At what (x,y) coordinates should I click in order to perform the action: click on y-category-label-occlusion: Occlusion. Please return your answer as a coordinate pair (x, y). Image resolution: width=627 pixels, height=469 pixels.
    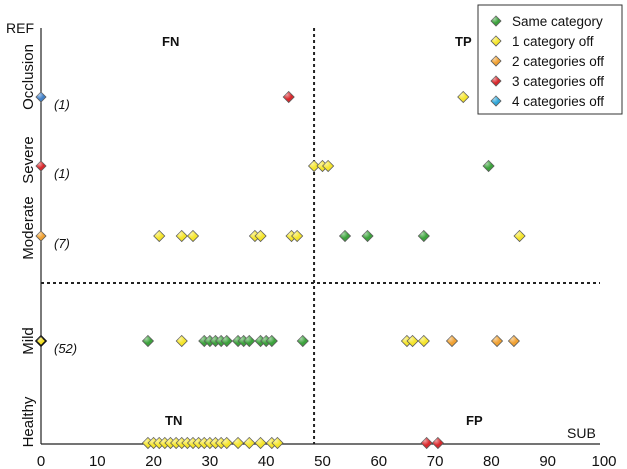
    Looking at the image, I should click on (28, 77).